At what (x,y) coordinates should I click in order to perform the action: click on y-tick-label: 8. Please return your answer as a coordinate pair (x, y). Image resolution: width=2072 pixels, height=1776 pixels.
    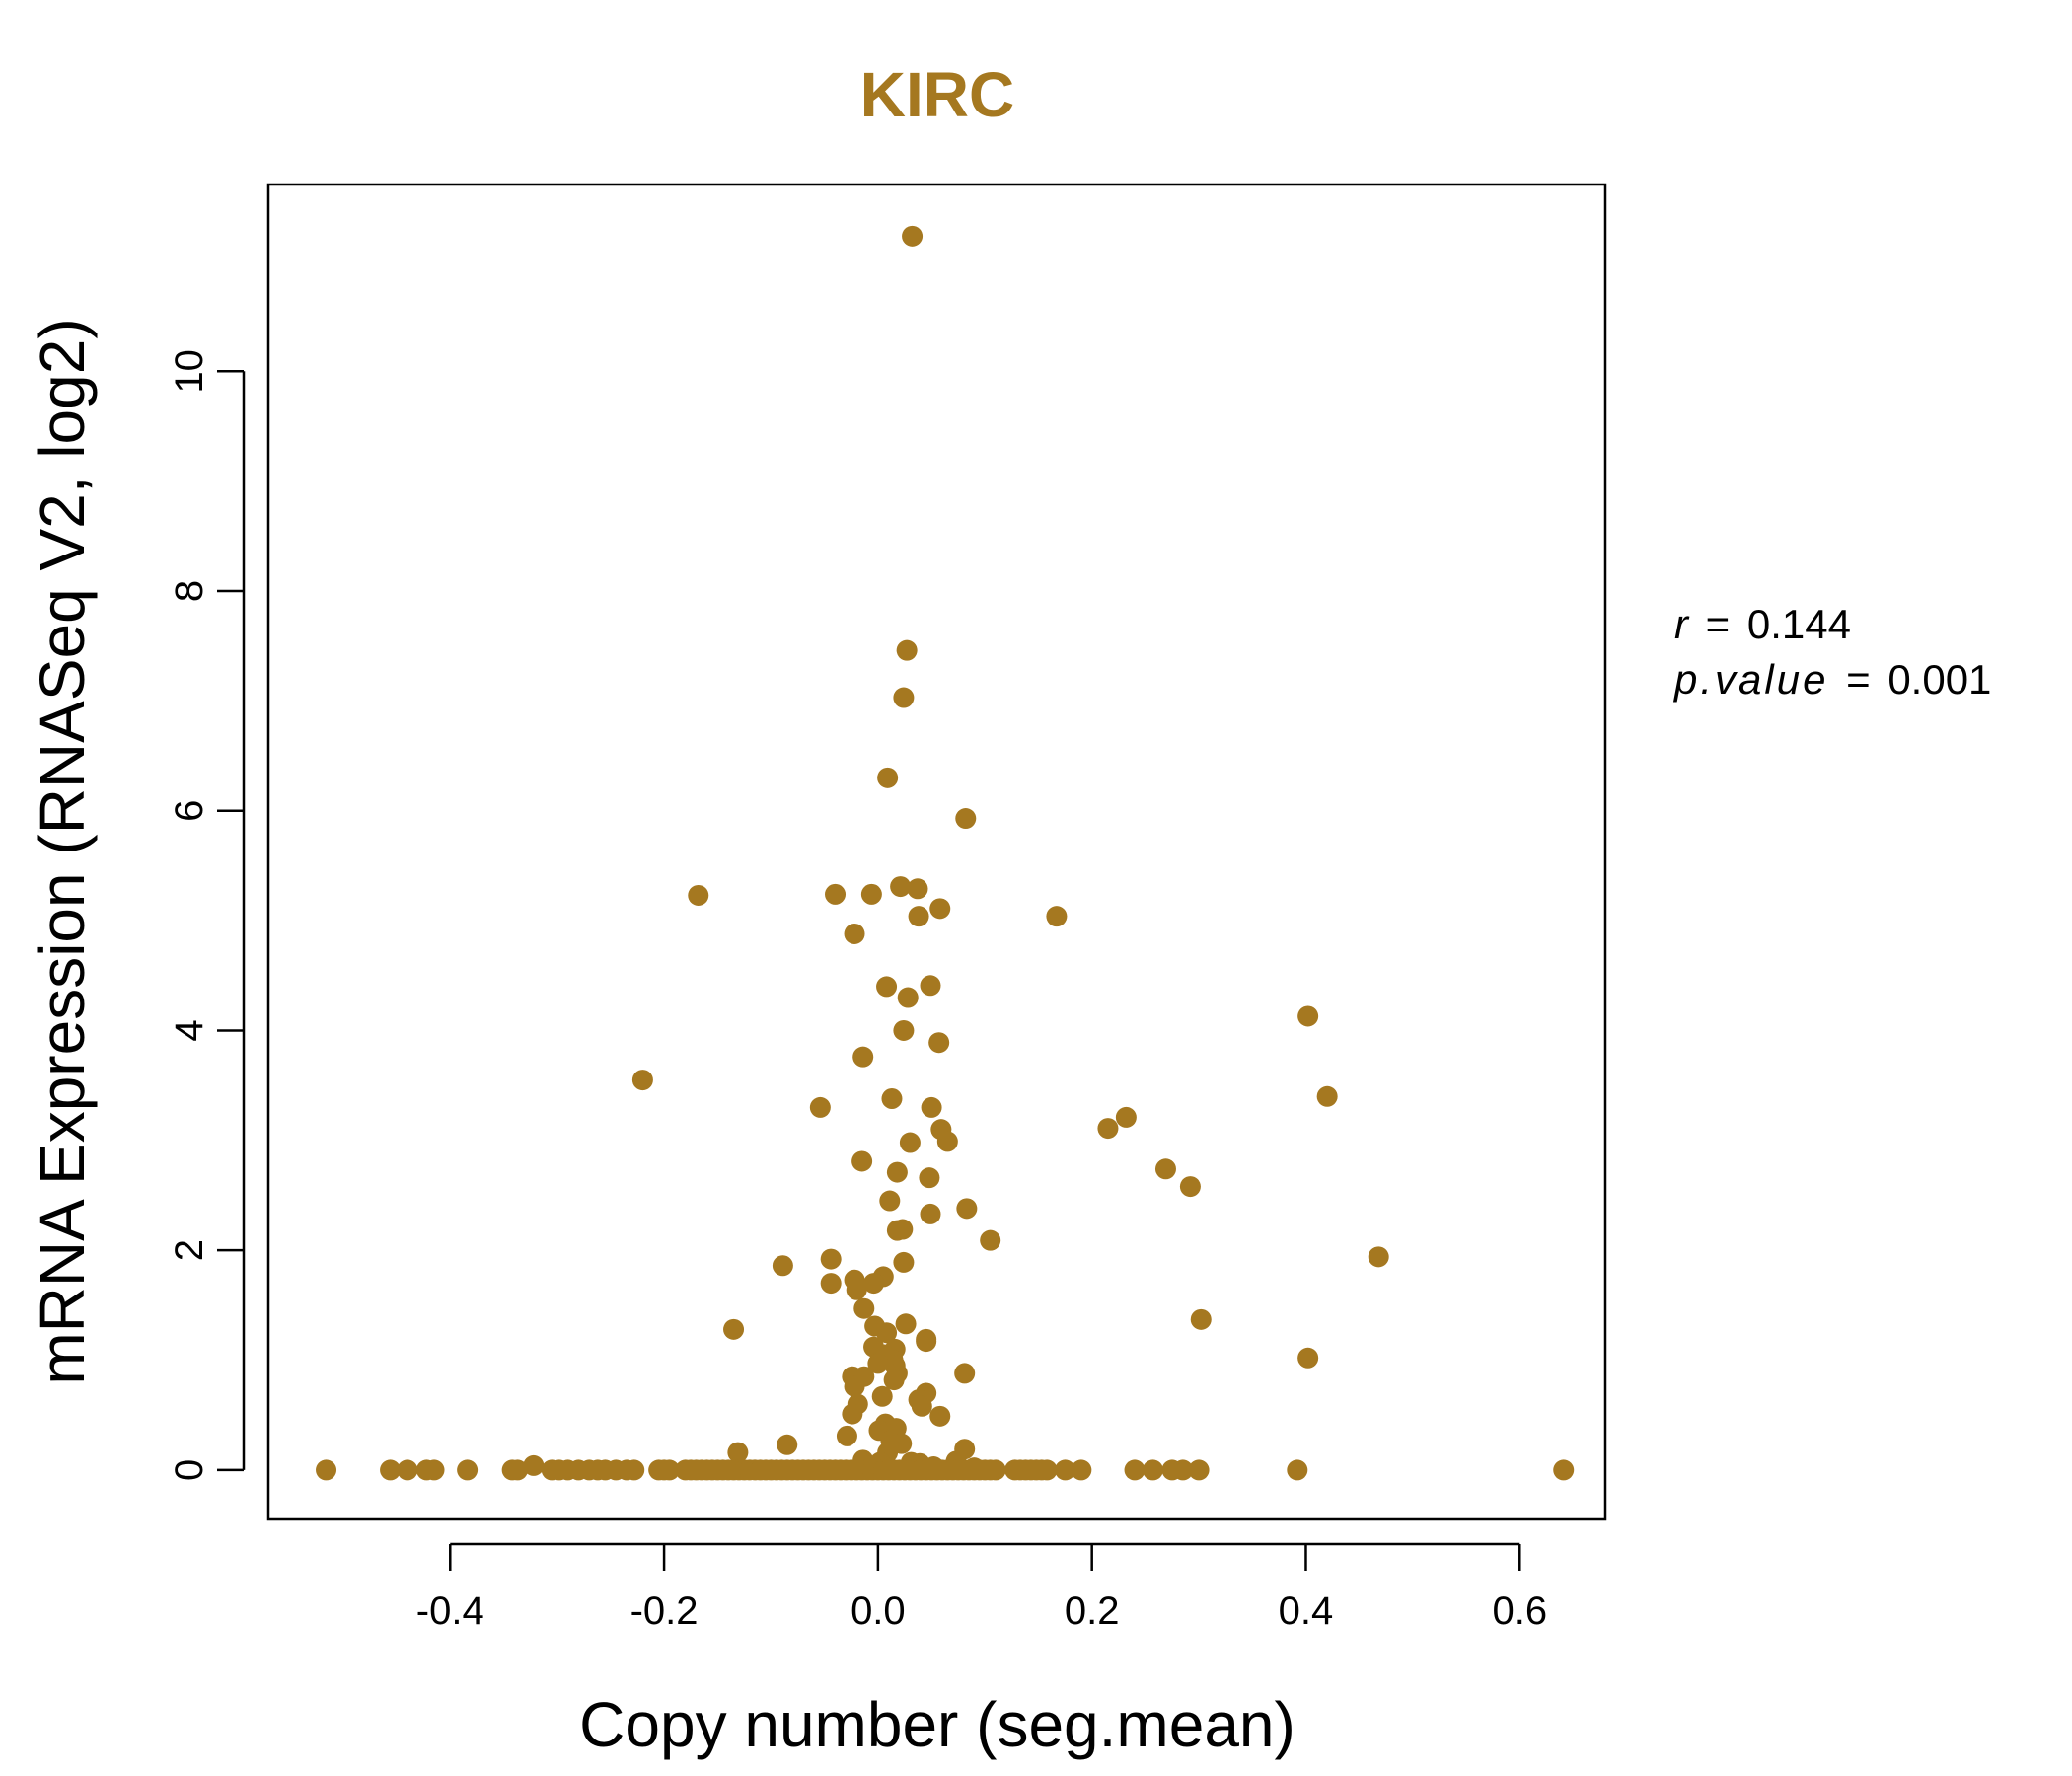
    Looking at the image, I should click on (190, 591).